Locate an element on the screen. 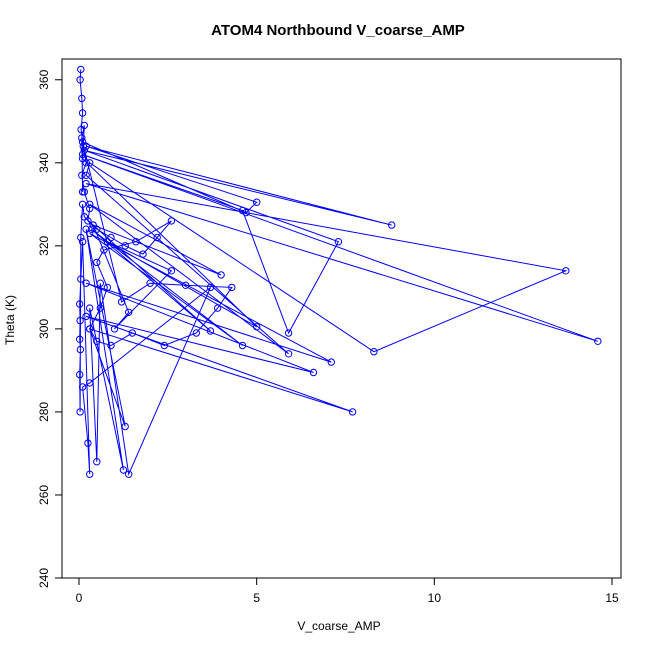 The width and height of the screenshot is (650, 650). chart-title: ATOM4 Northbound V_coarse_AMP is located at coordinates (338, 30).